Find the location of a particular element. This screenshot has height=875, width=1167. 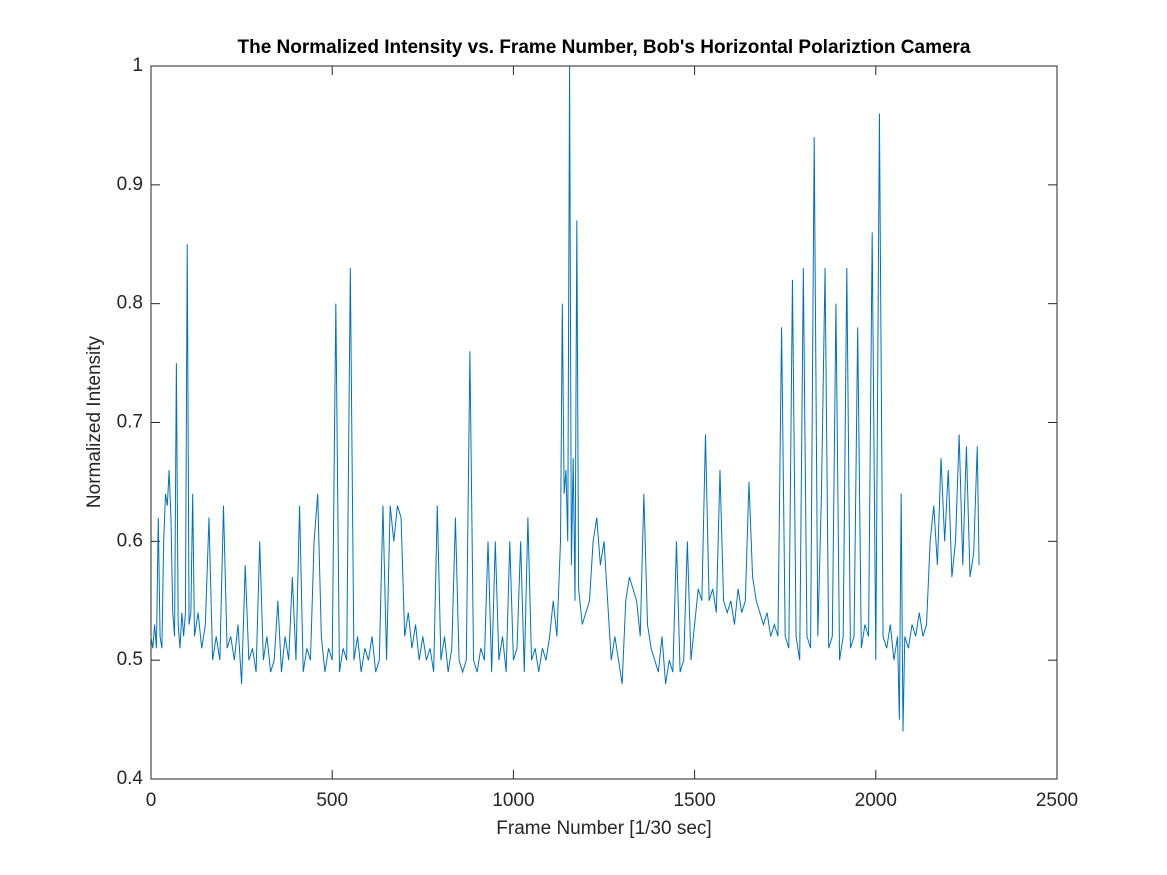

y-tick-label: 0.5 is located at coordinates (130, 659).